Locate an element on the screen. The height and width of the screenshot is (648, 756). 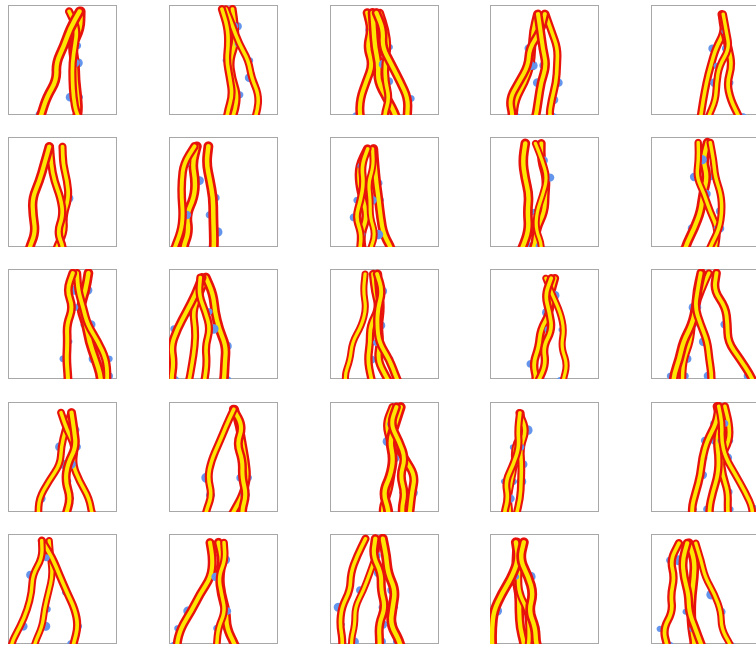
panel-r1c2 is located at coordinates (224, 70).